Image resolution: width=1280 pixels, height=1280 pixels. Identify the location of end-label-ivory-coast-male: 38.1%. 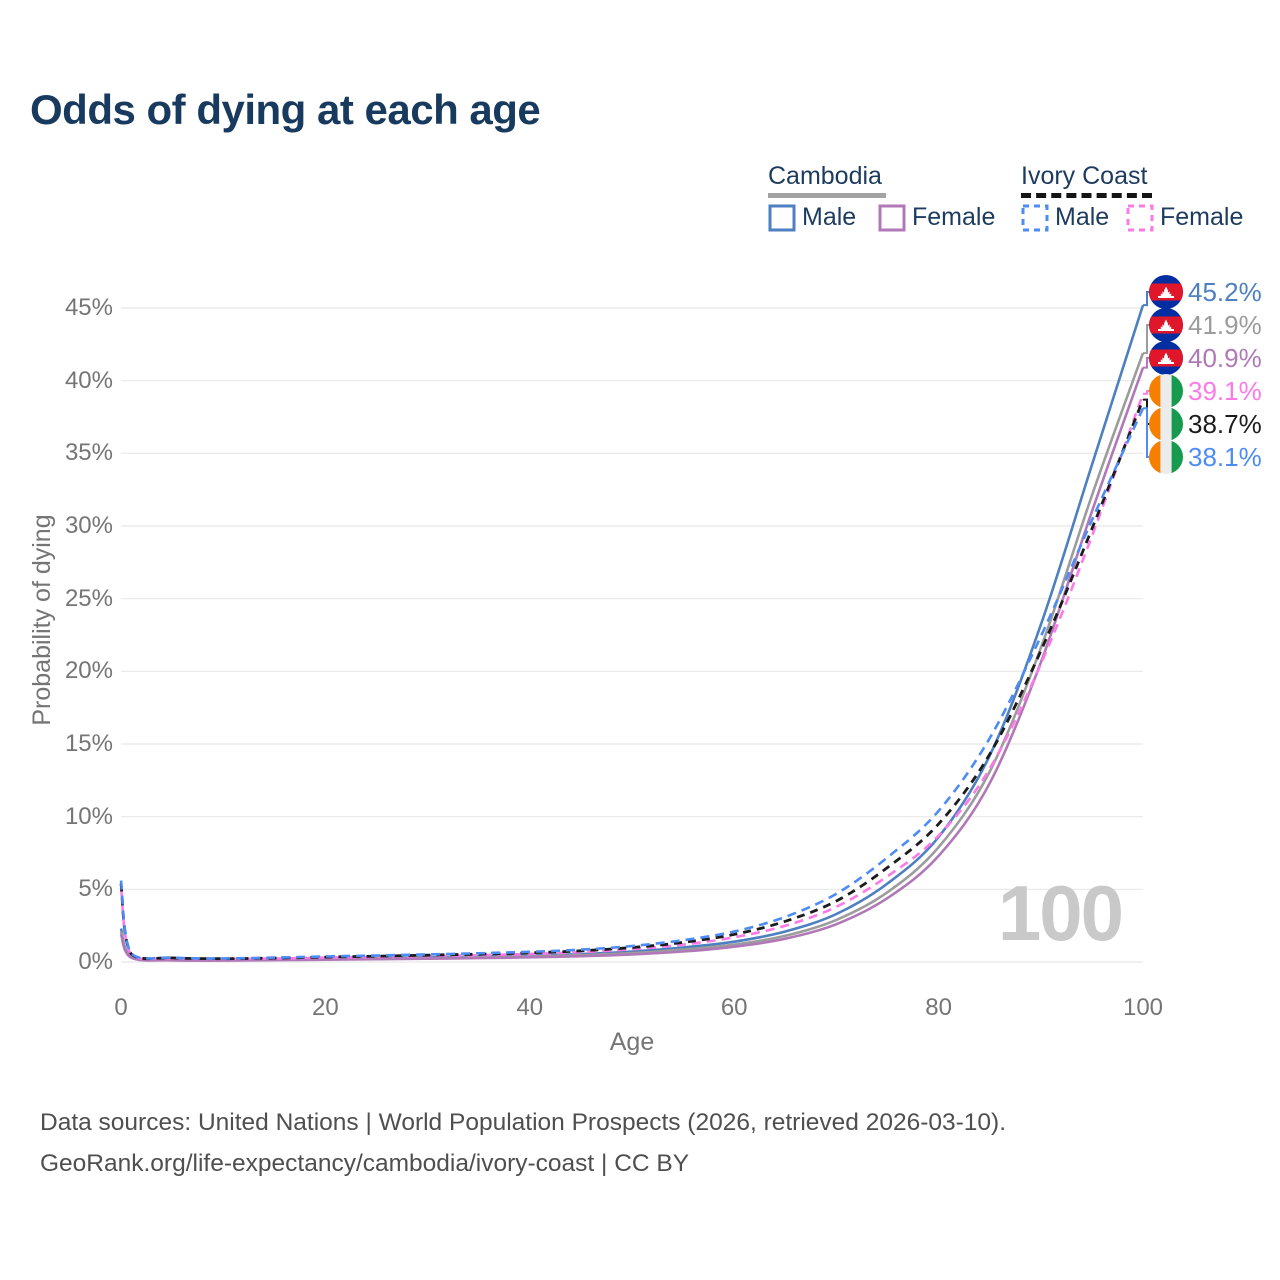
(1205, 457).